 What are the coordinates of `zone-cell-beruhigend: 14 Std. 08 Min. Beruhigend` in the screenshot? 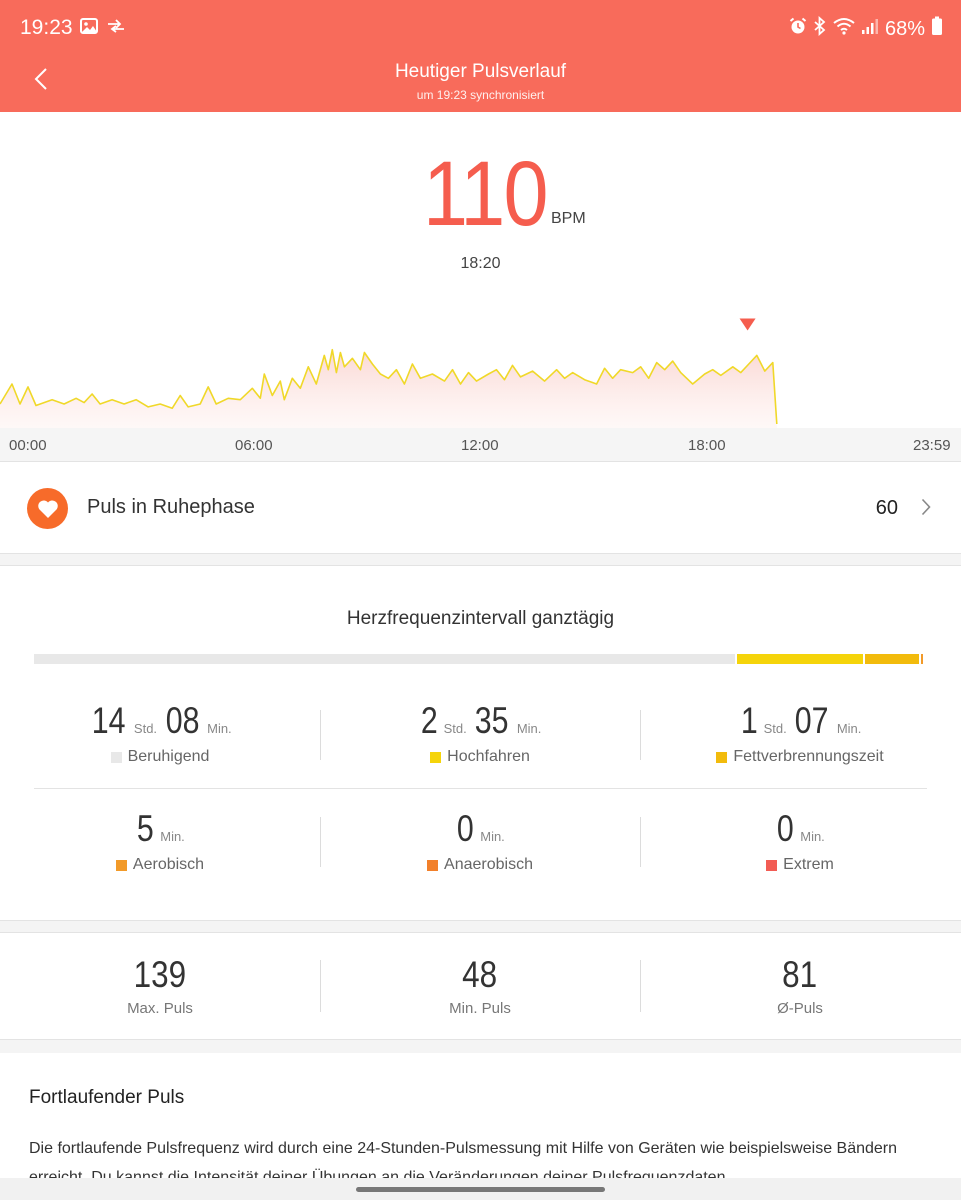 It's located at (160, 733).